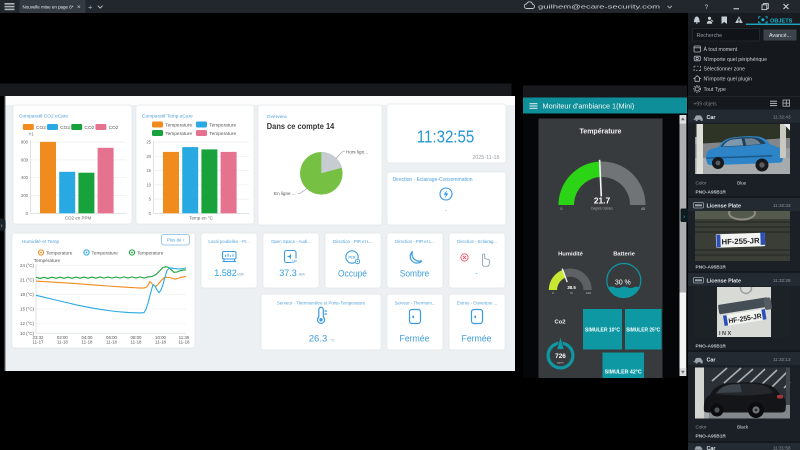  Describe the element at coordinates (643, 209) in the screenshot. I see `svg-text: 45` at that location.